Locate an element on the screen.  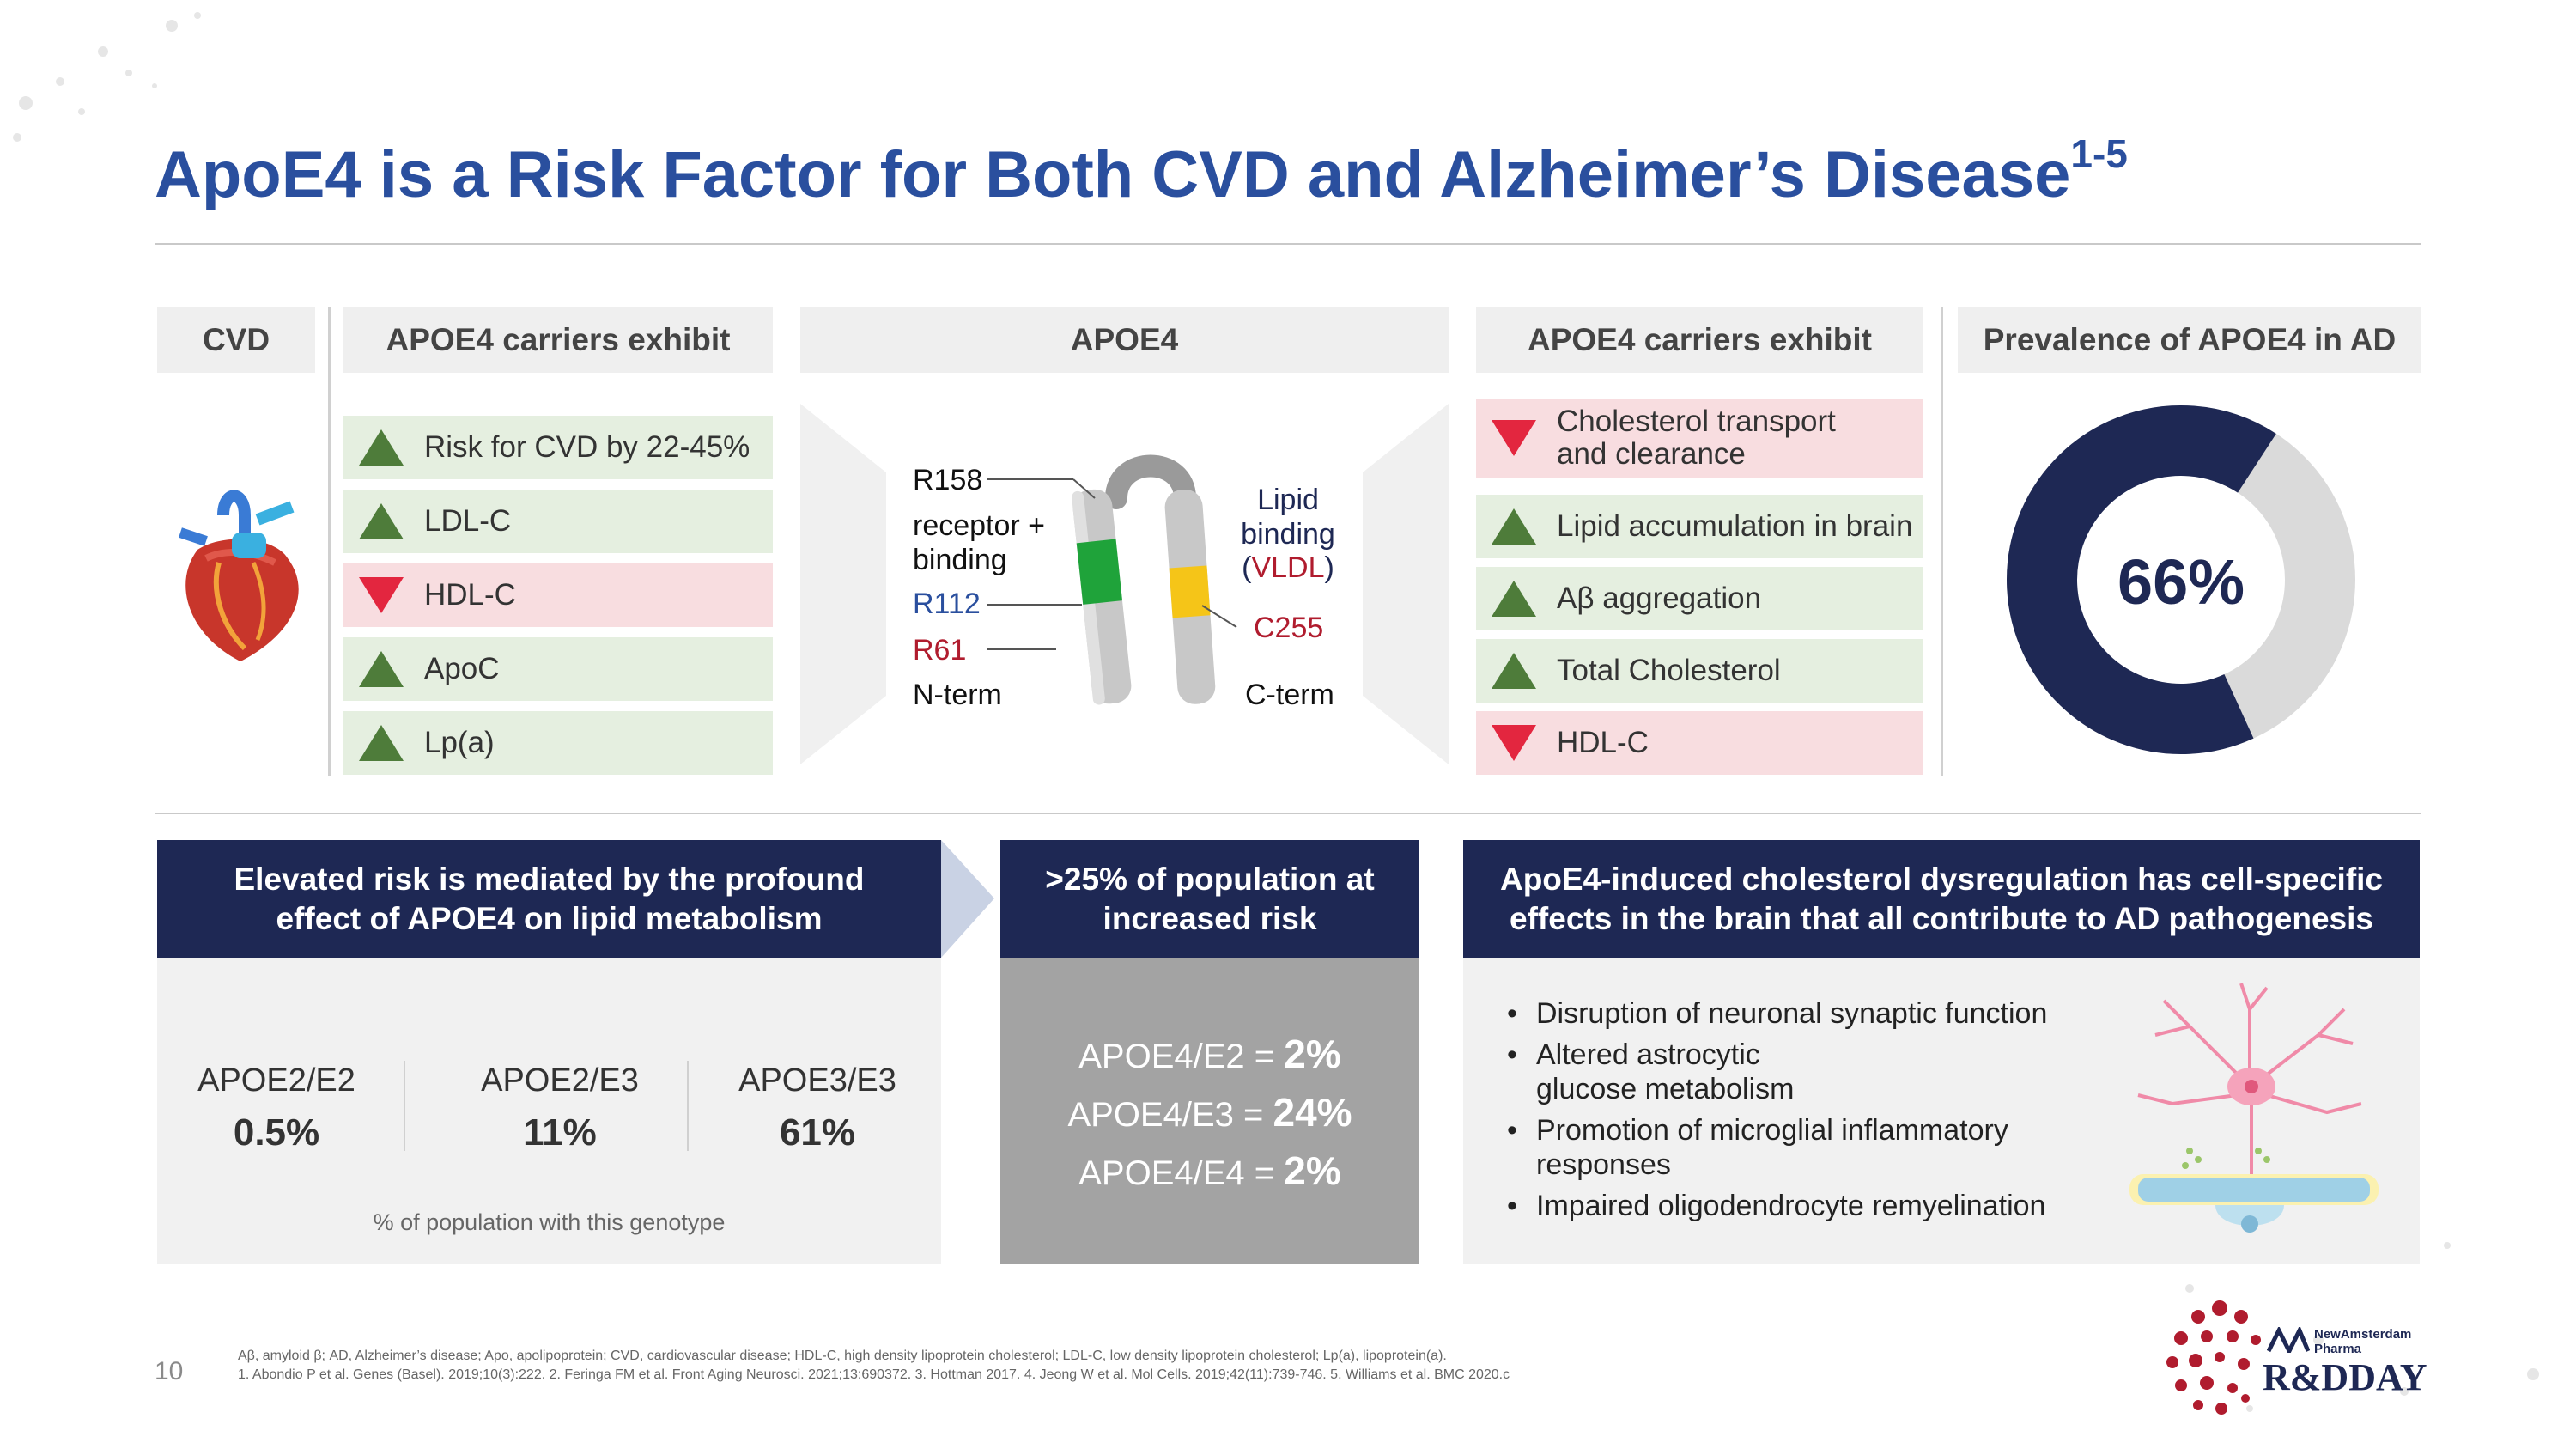
genotype-label: APOE3/E3 is located at coordinates (817, 1080).